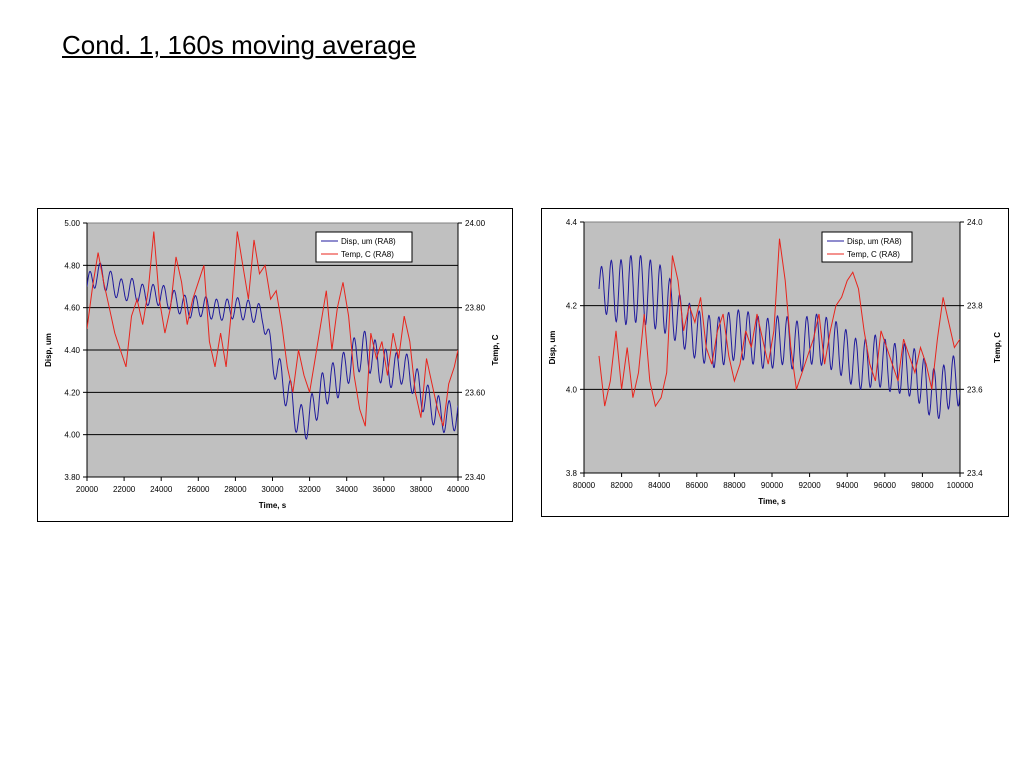 This screenshot has height=768, width=1024. I want to click on y-tick-label: 5.00, so click(72, 223).